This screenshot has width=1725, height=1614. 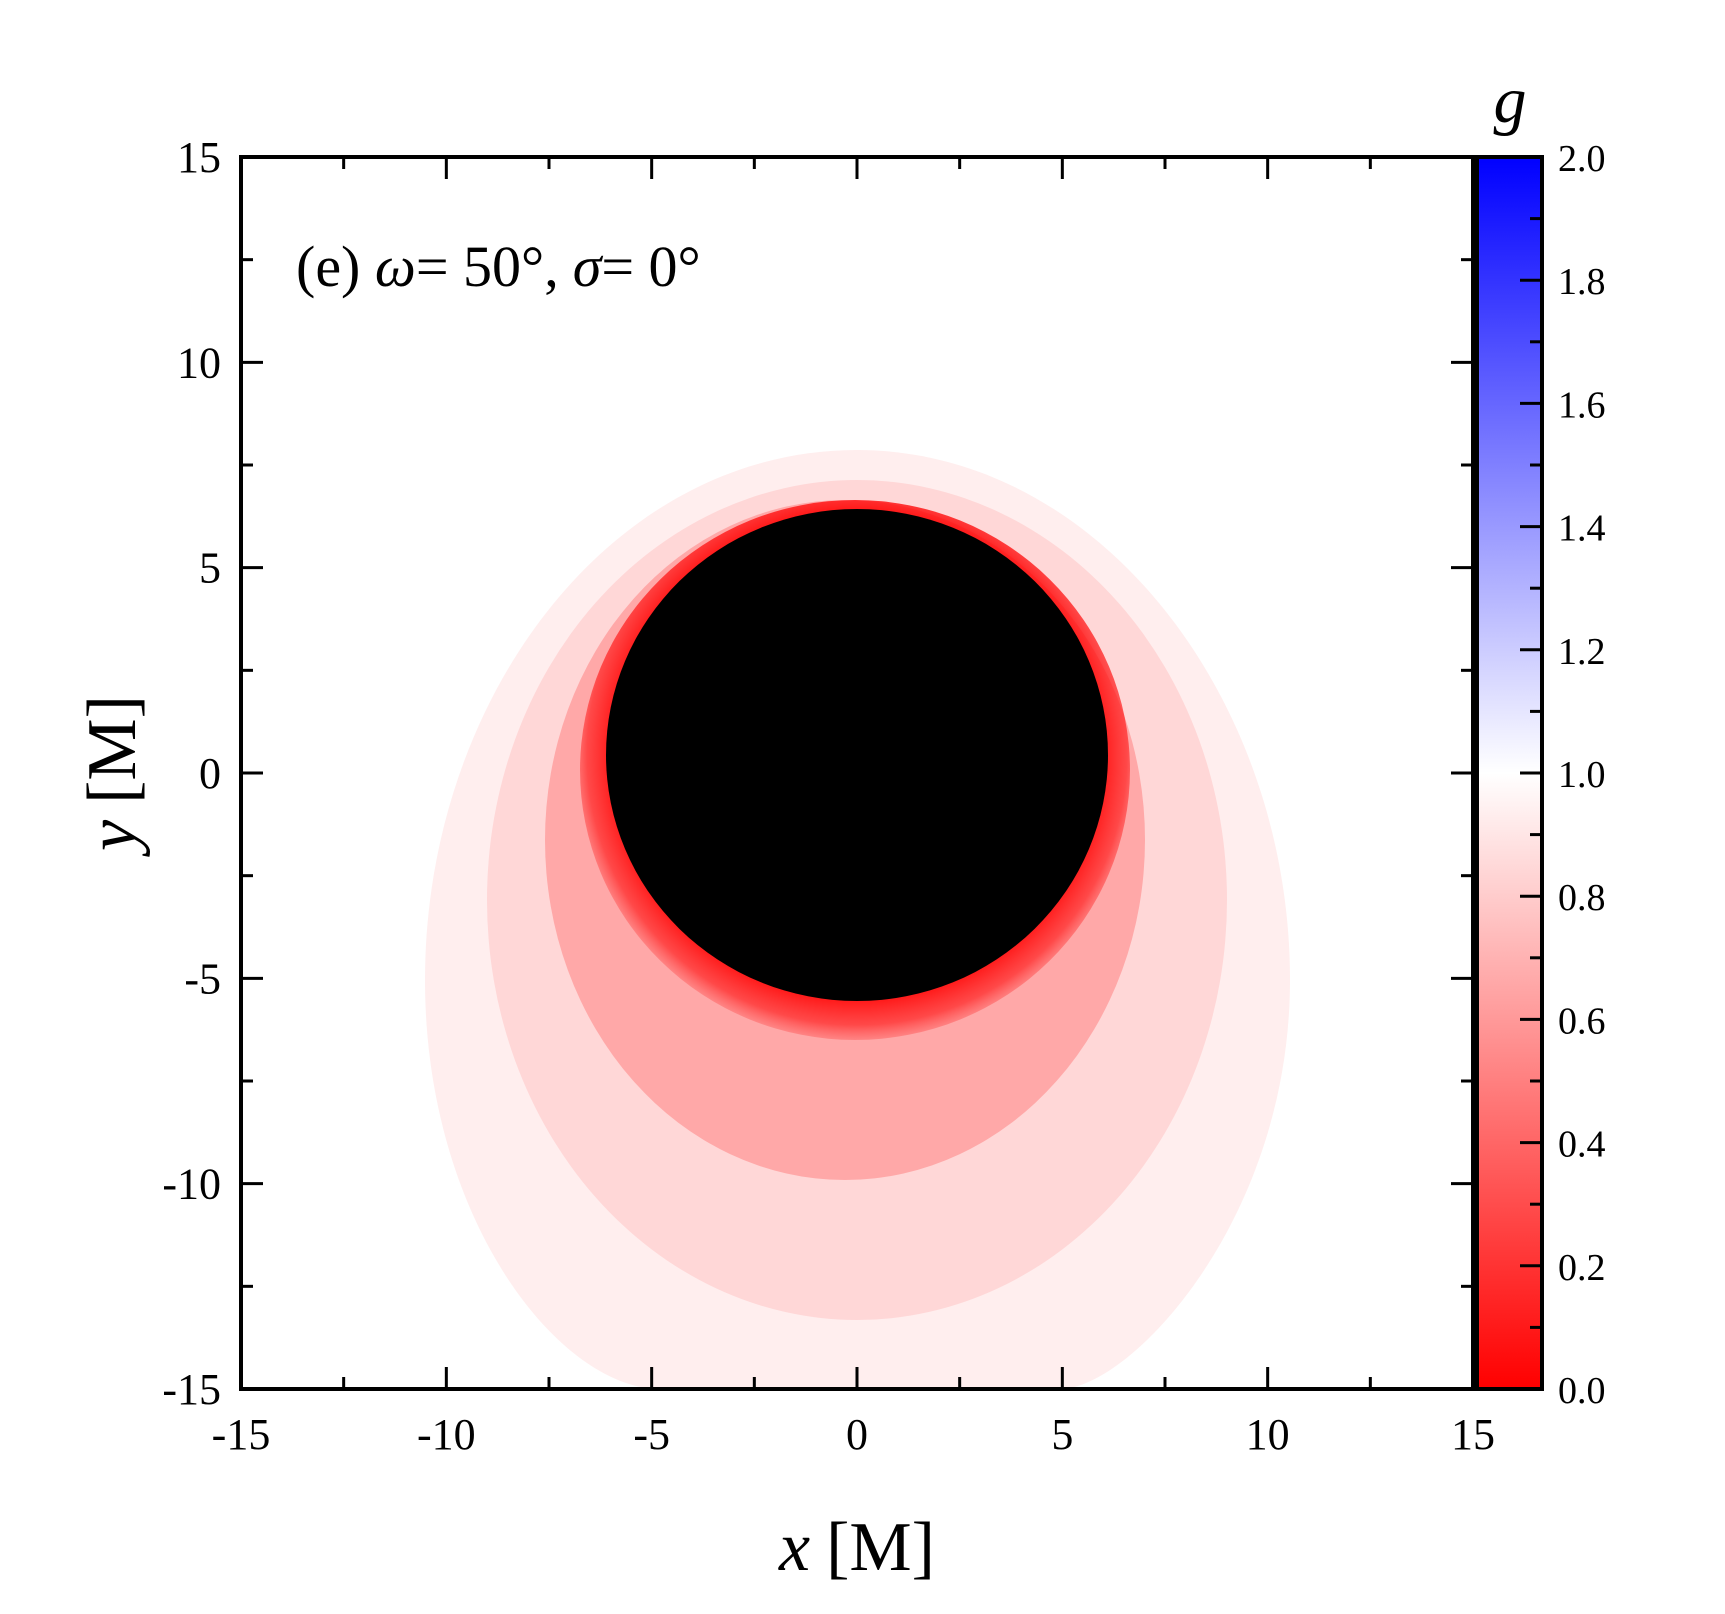 I want to click on y-axis-unit: [M], so click(x=112, y=749).